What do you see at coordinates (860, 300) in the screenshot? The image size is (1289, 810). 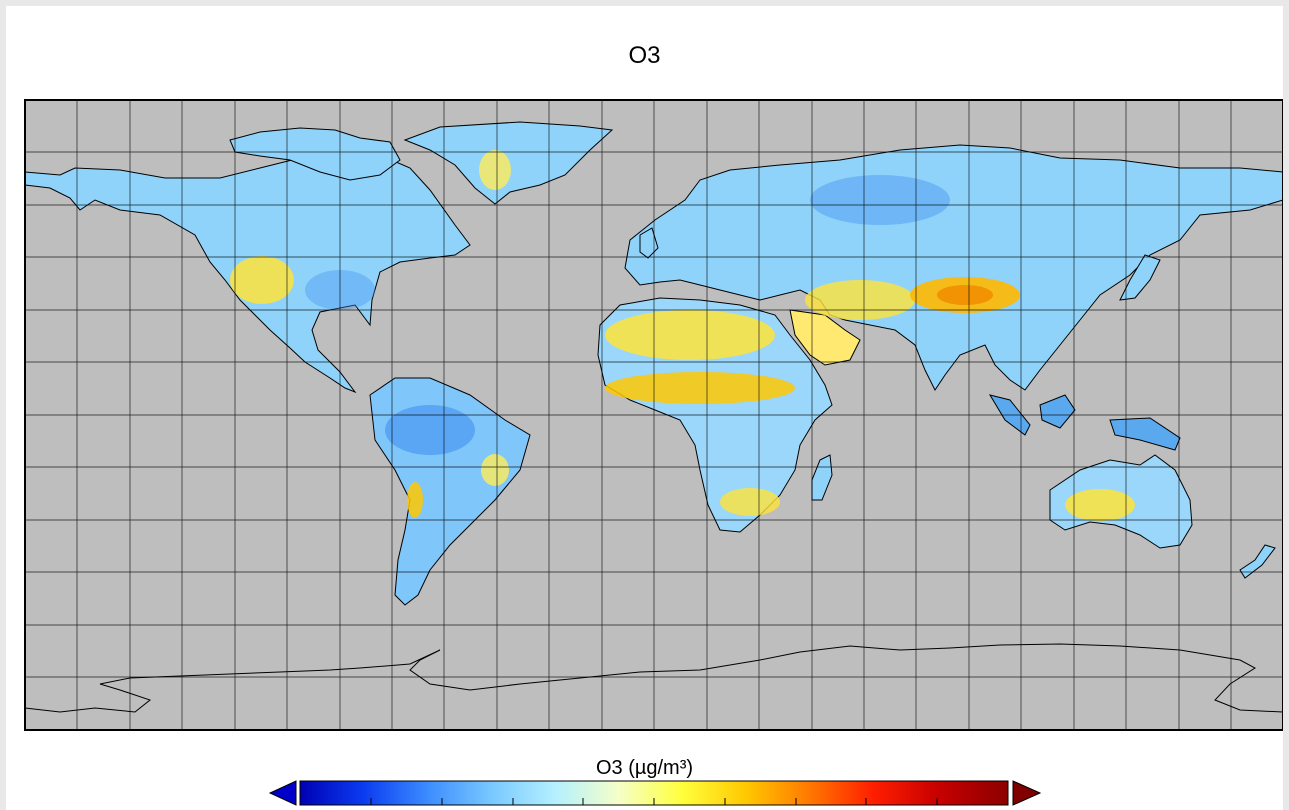 I see `ozone-hotspot-middle-east` at bounding box center [860, 300].